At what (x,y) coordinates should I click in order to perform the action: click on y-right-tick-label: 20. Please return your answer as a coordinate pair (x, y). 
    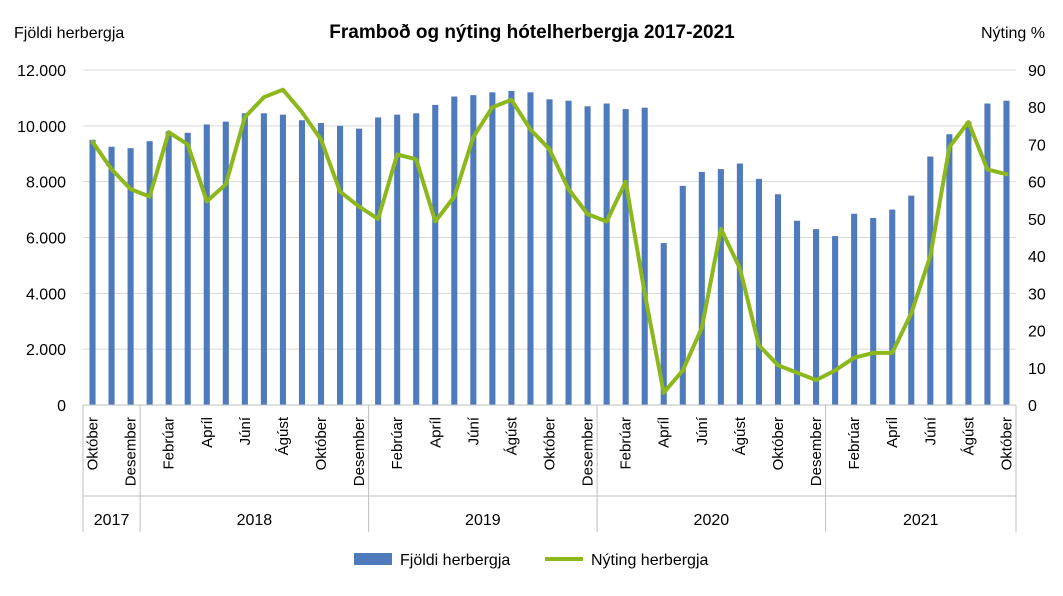
    Looking at the image, I should click on (1037, 332).